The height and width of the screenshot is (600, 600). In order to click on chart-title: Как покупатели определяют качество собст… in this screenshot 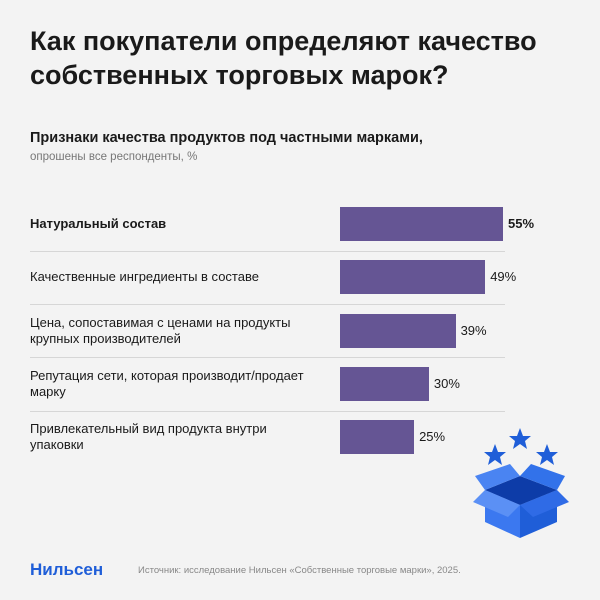, I will do `click(283, 58)`.